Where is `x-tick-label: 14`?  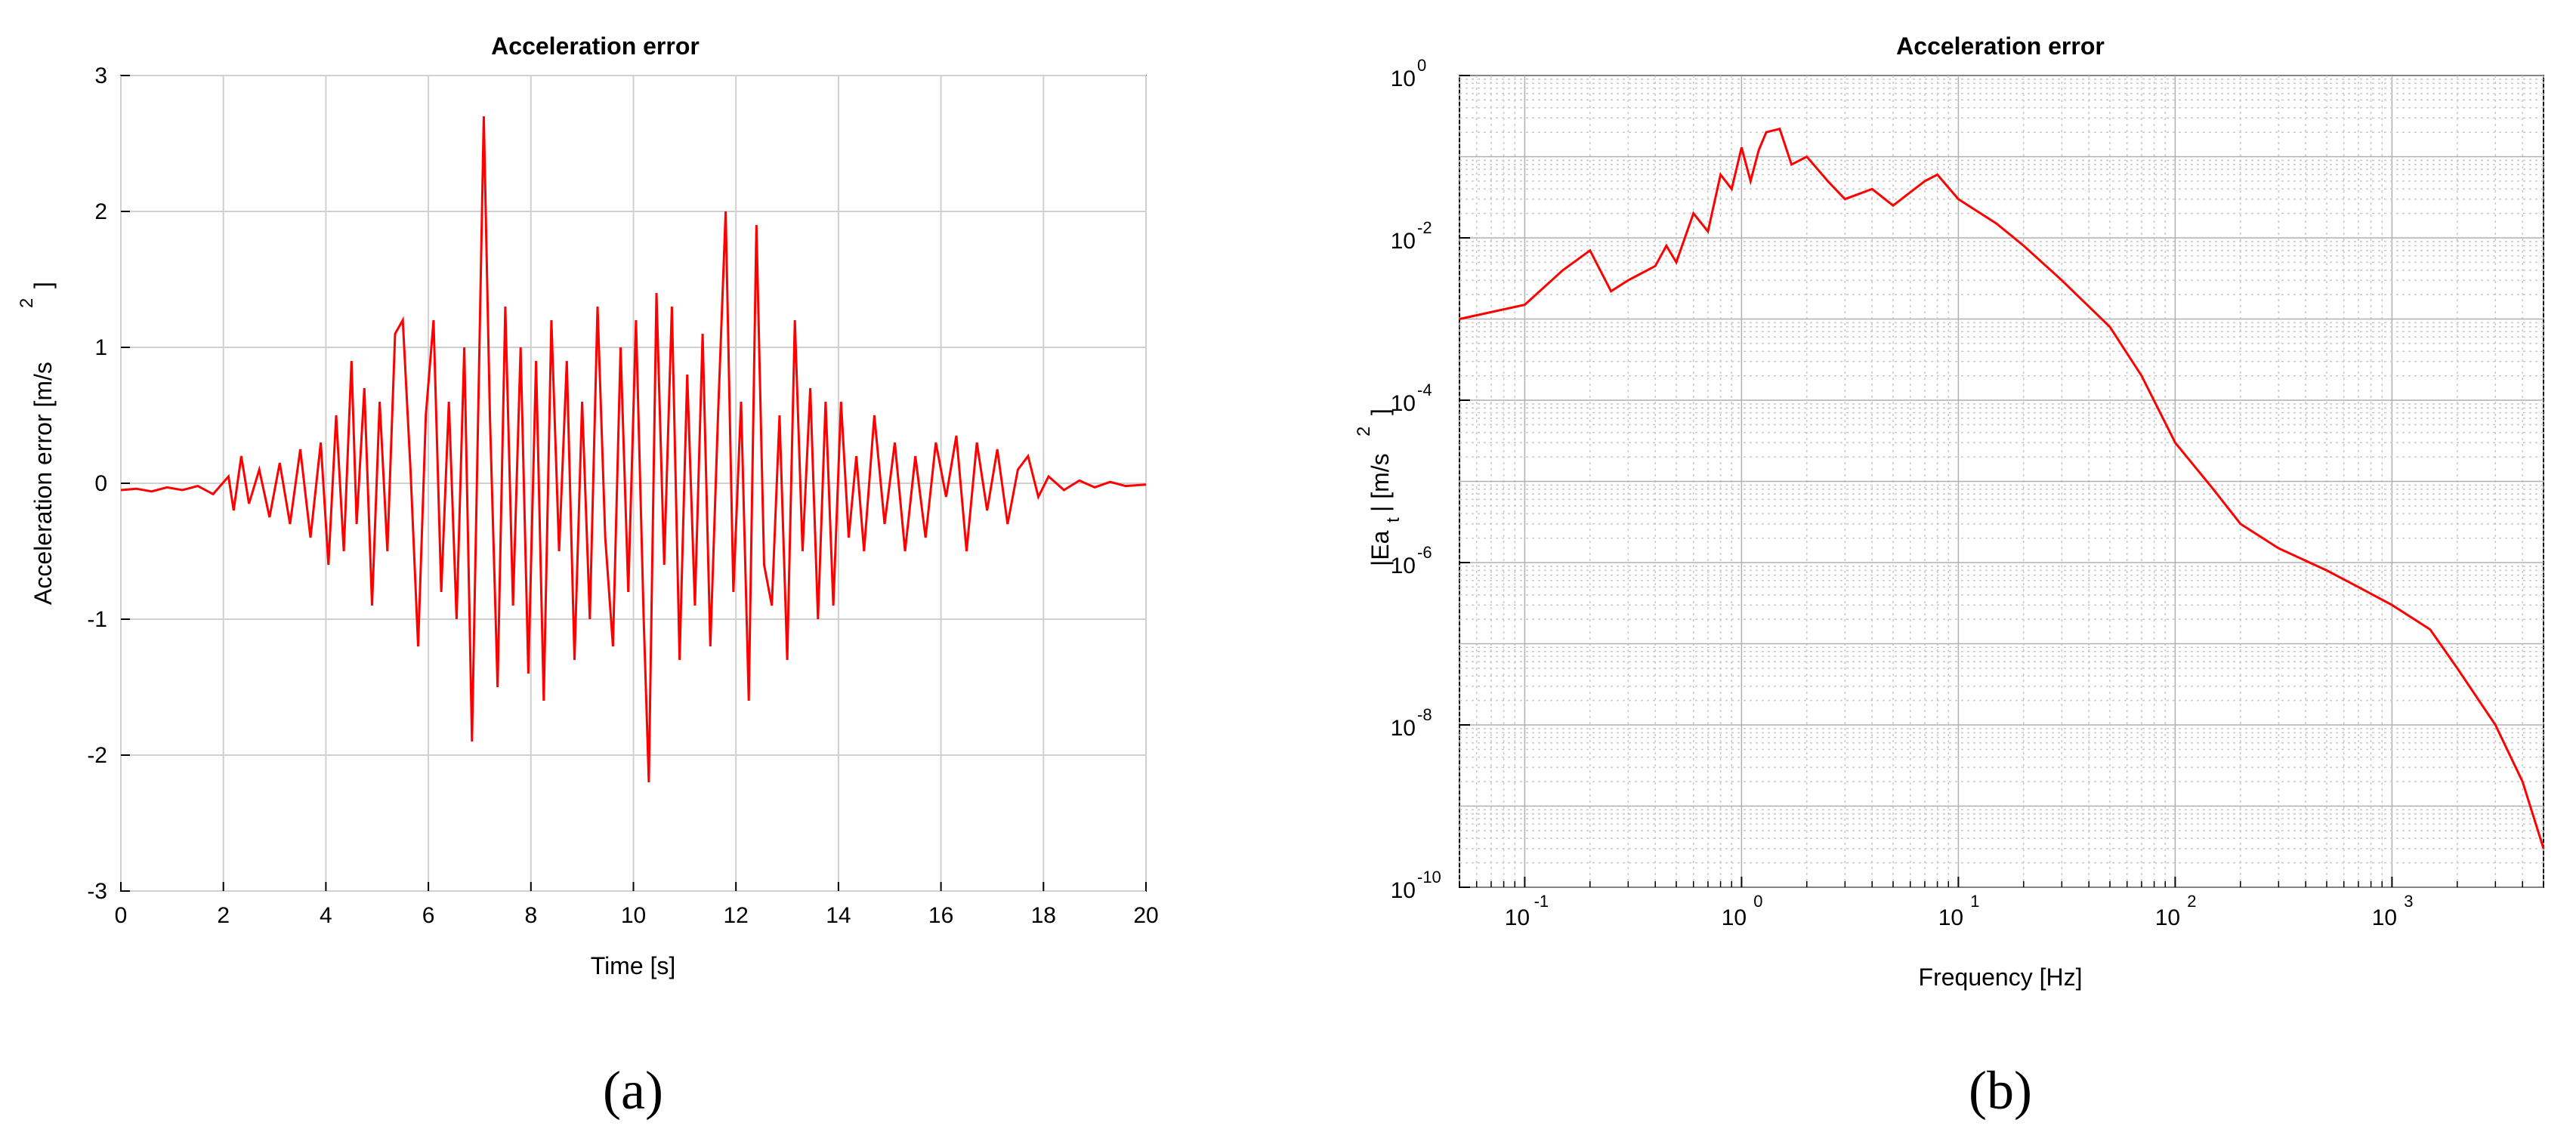 x-tick-label: 14 is located at coordinates (838, 915).